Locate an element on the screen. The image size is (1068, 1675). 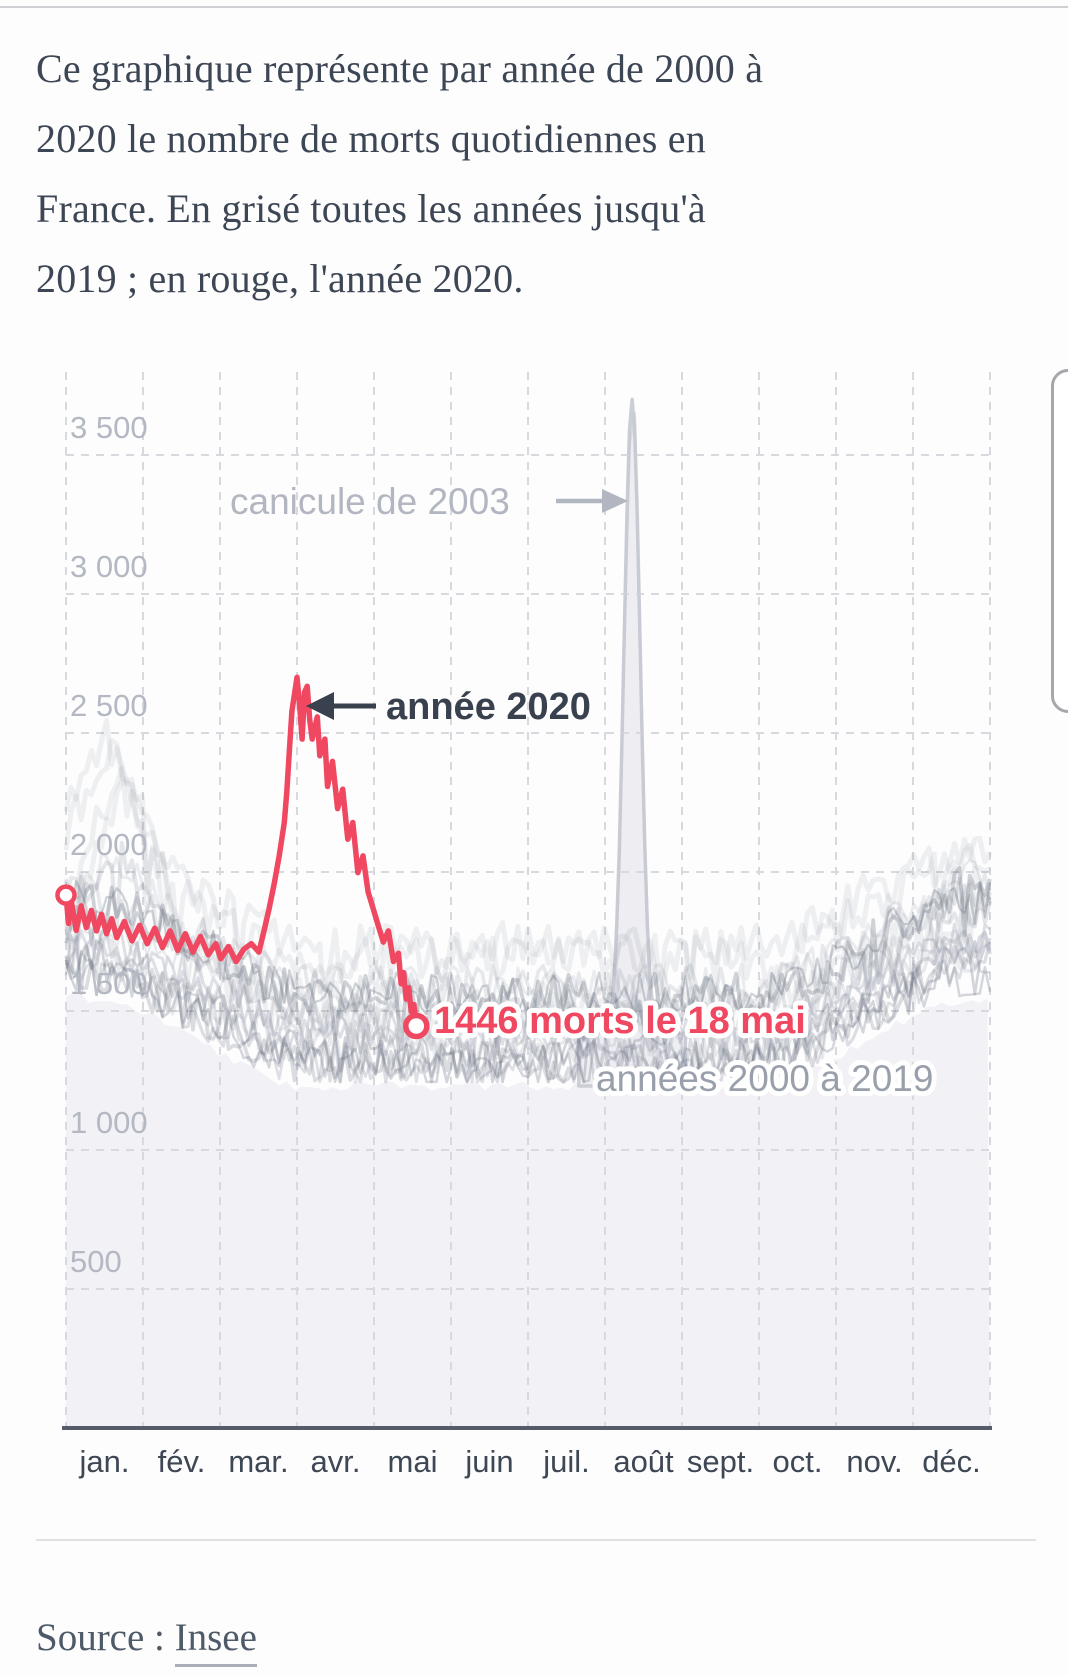
bottom-divider is located at coordinates (536, 1540).